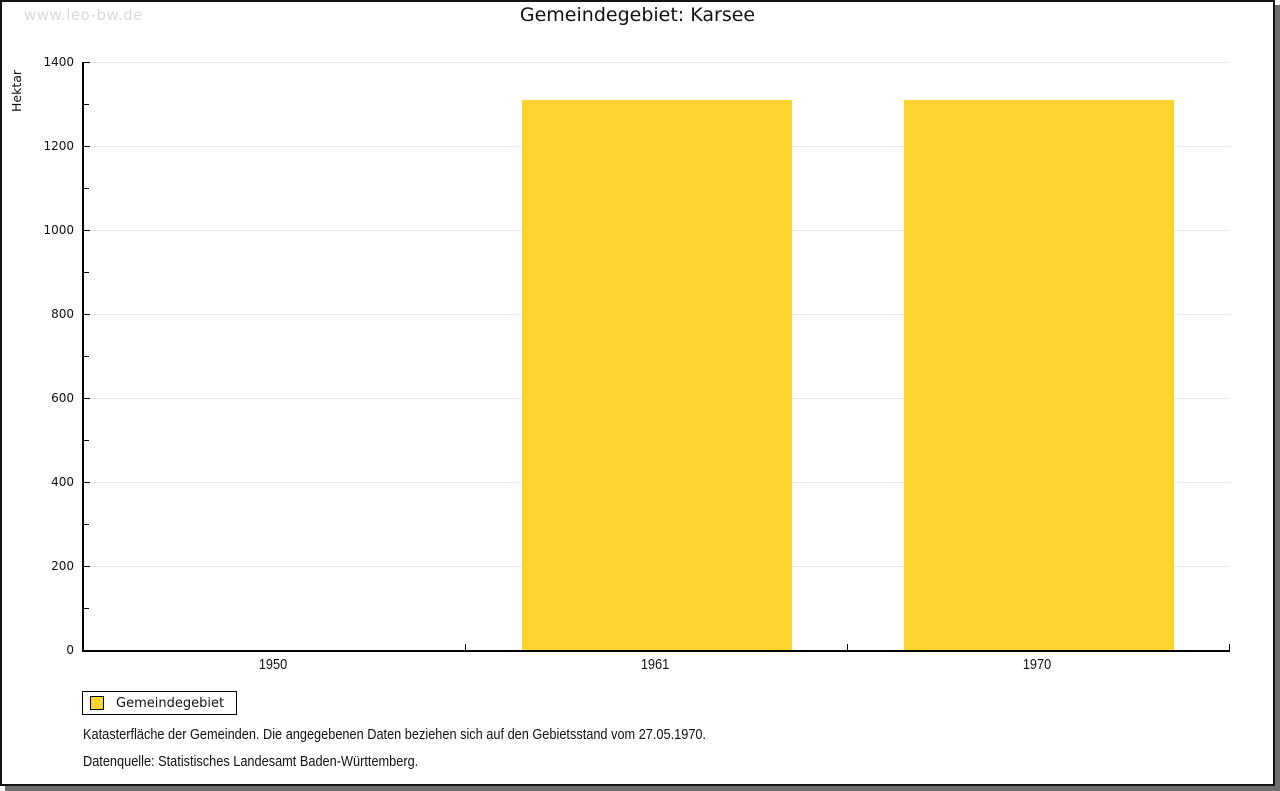 The image size is (1280, 791). I want to click on y-tick-label: 1200, so click(58, 146).